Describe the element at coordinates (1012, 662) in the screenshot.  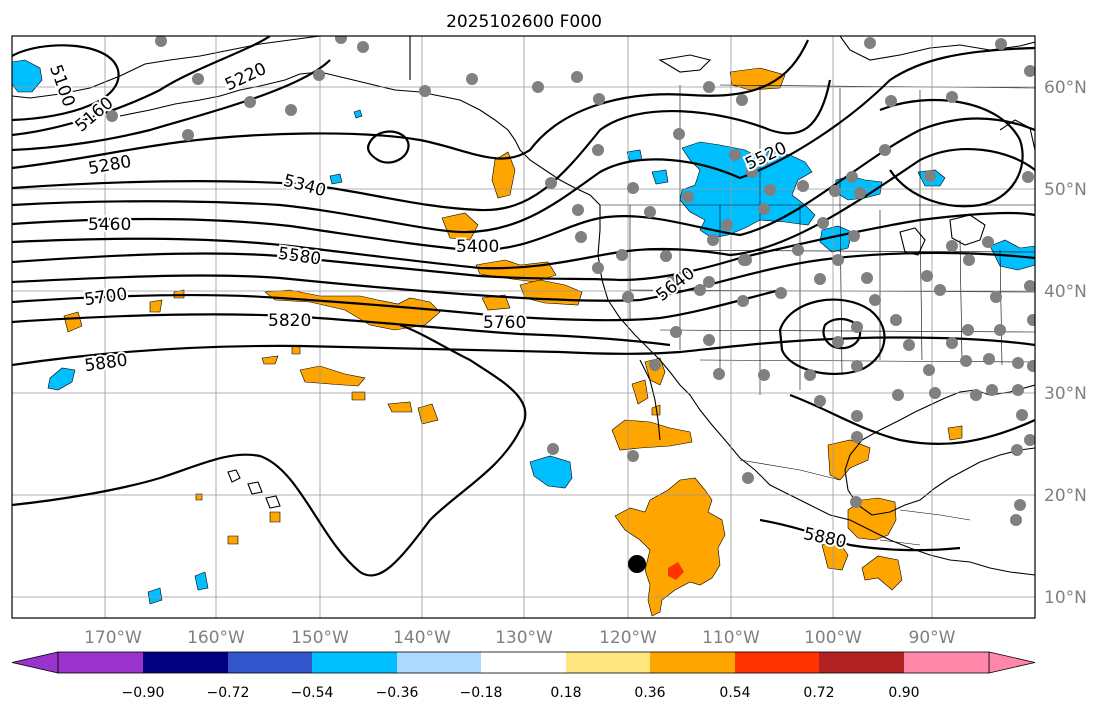
I see `colorbar-extend-high` at that location.